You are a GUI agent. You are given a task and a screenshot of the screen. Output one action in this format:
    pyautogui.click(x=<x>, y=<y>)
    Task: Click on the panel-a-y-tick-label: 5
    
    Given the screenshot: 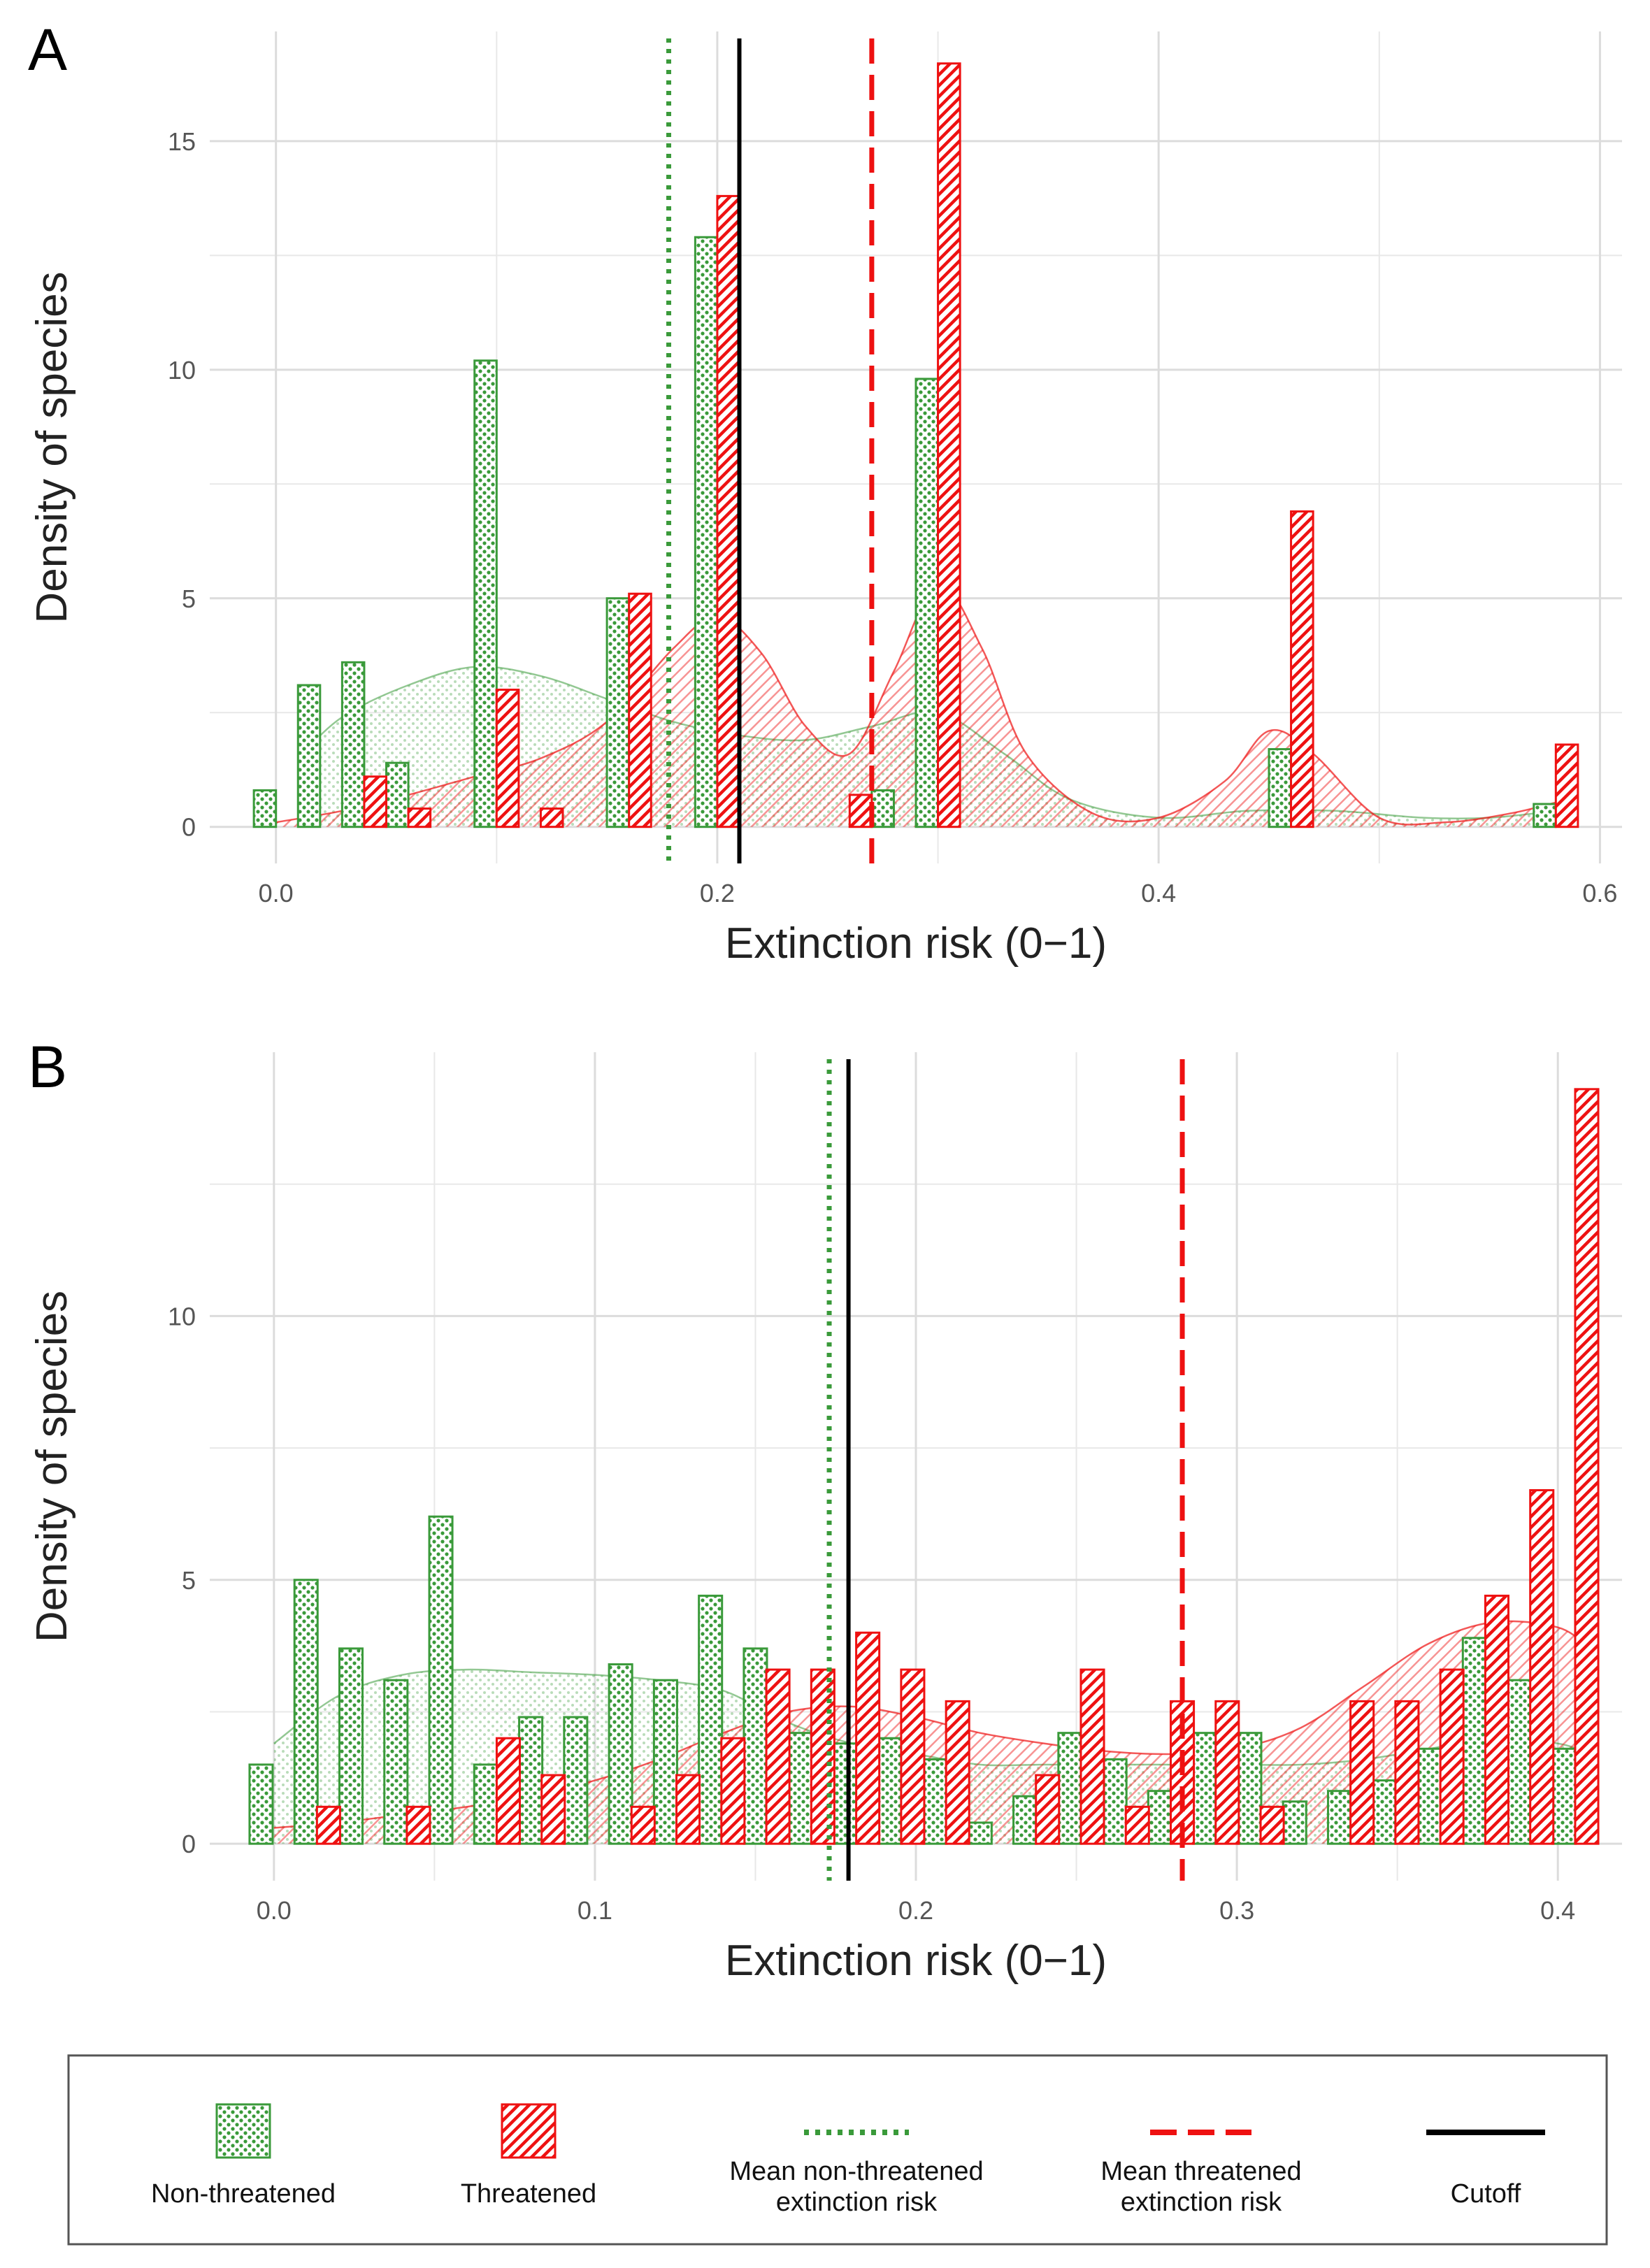 What is the action you would take?
    pyautogui.click(x=189, y=598)
    